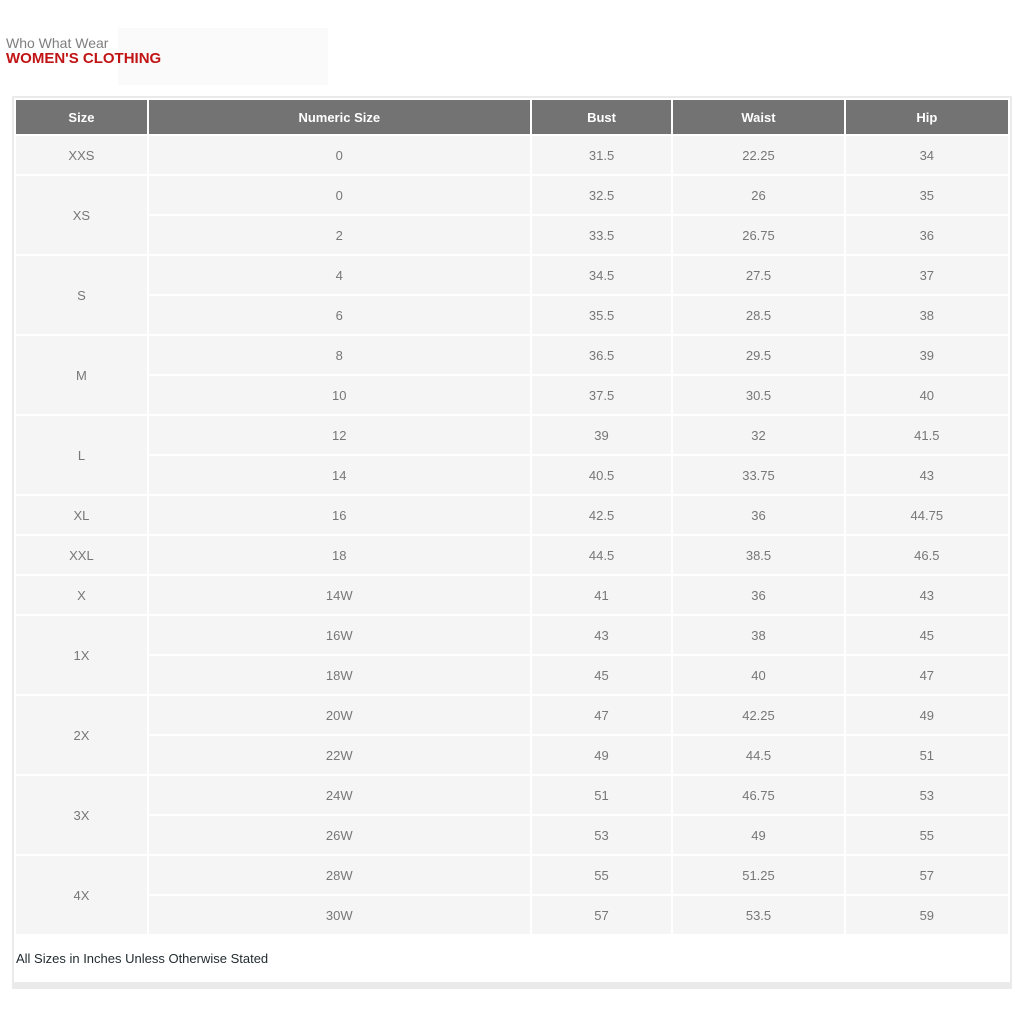  Describe the element at coordinates (512, 48) in the screenshot. I see `brand-header: Who What Wear WOMEN'S CLOTHING` at that location.